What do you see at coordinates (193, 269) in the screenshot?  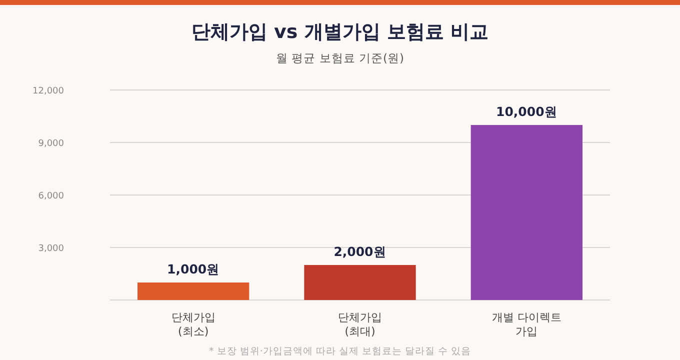 I see `data-label: 1,000원` at bounding box center [193, 269].